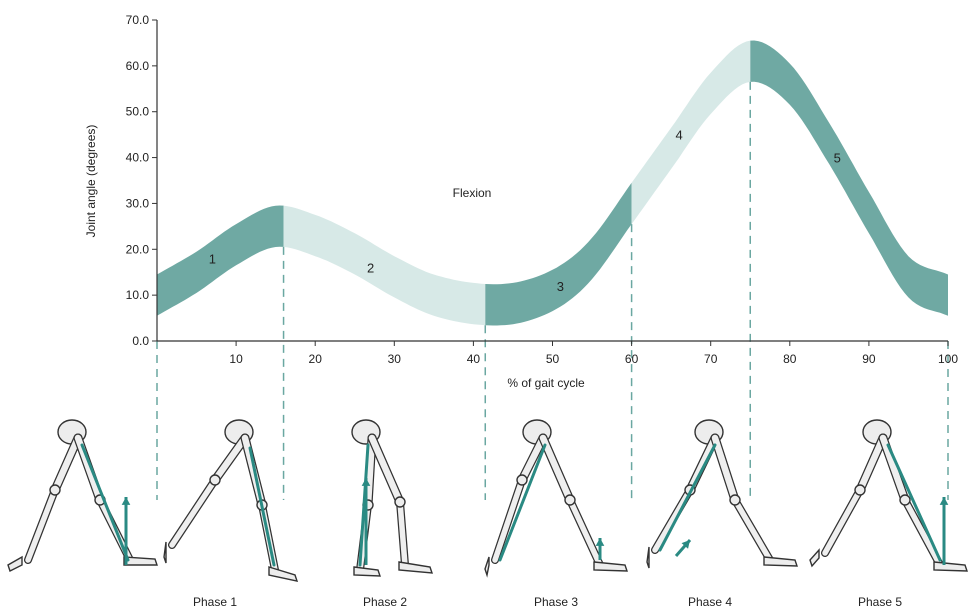  What do you see at coordinates (236, 359) in the screenshot?
I see `x-tick-label: 10` at bounding box center [236, 359].